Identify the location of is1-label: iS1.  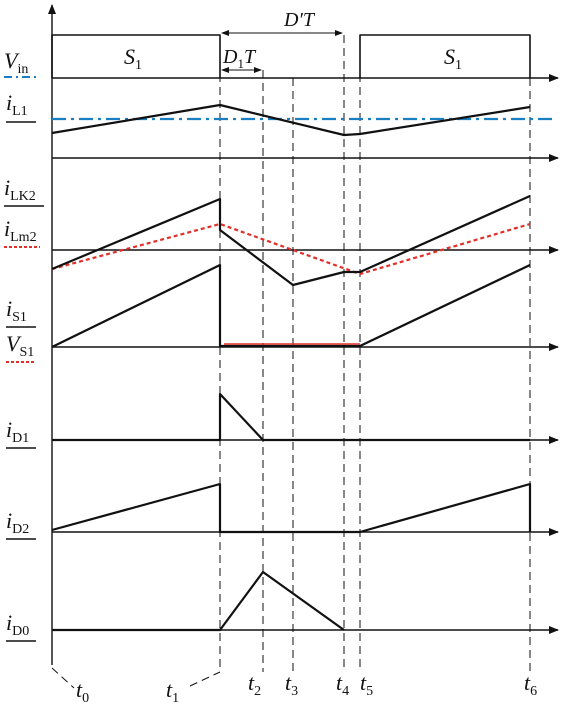
(16, 310).